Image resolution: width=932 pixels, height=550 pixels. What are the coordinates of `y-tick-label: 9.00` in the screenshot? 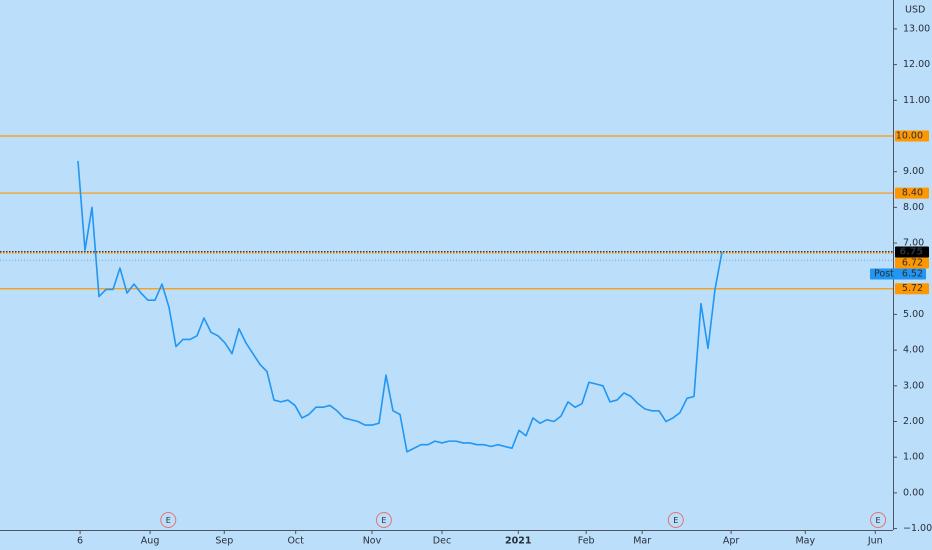 It's located at (913, 171).